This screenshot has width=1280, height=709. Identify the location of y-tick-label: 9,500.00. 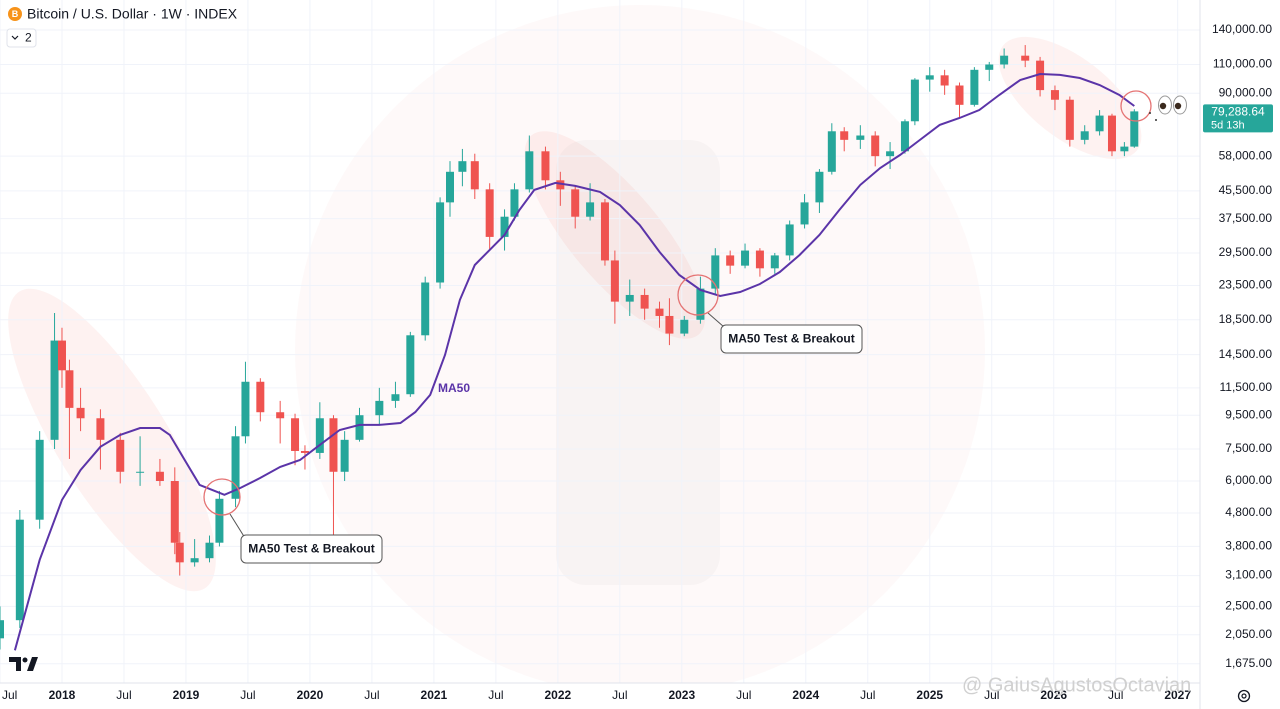
(1248, 414).